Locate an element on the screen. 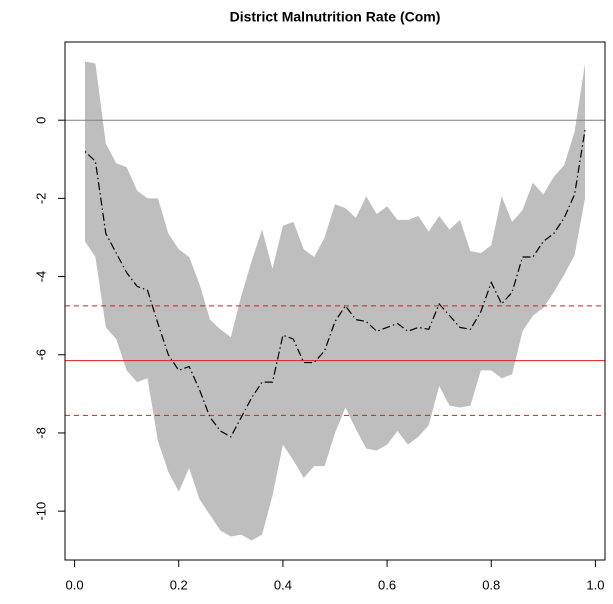  chart-title: District Malnutrition Rate (Com) is located at coordinates (335, 17).